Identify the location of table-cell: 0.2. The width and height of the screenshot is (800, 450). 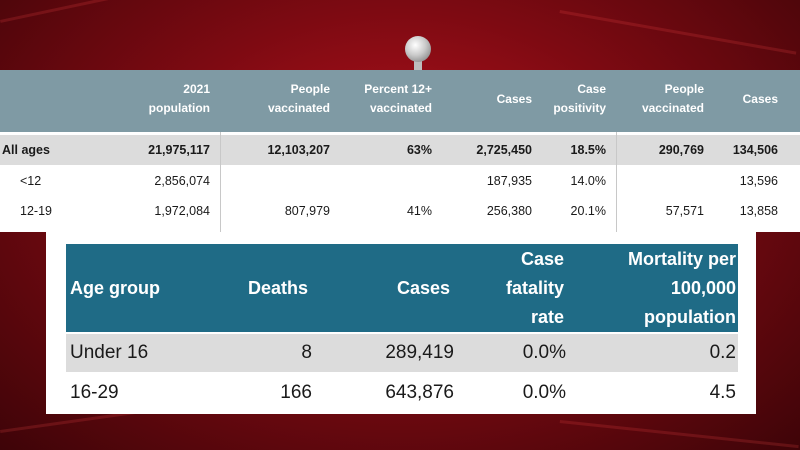
(722, 352).